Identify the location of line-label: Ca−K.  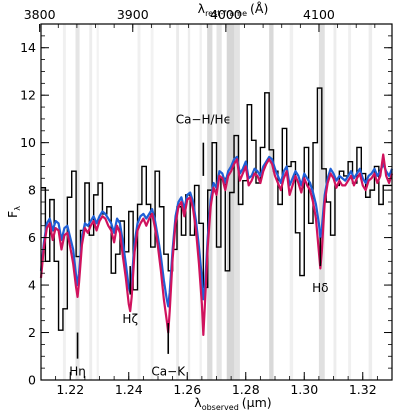
(168, 371).